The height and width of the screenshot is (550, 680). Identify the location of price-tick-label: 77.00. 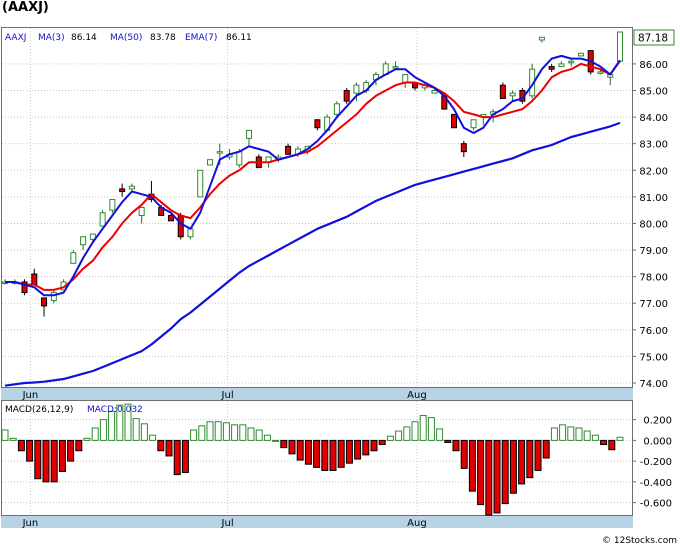
(653, 304).